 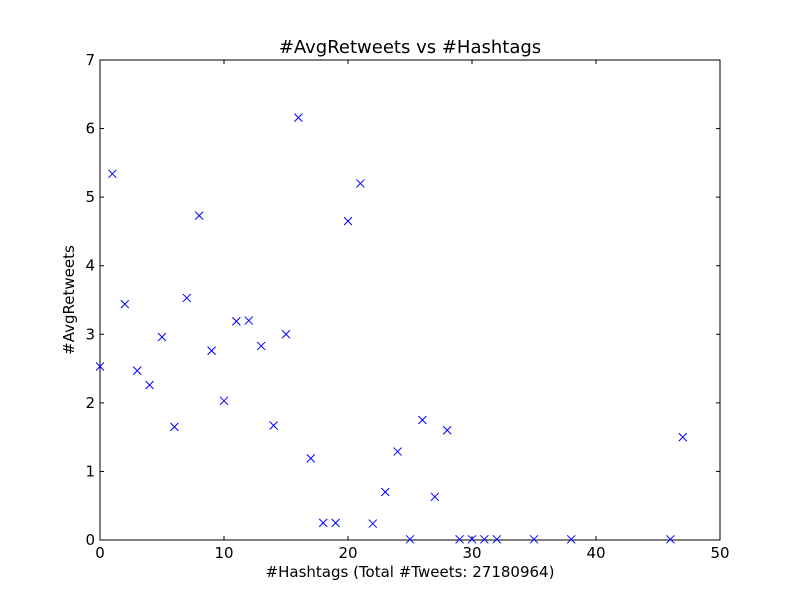 What do you see at coordinates (595, 553) in the screenshot?
I see `x-tick-label: 40` at bounding box center [595, 553].